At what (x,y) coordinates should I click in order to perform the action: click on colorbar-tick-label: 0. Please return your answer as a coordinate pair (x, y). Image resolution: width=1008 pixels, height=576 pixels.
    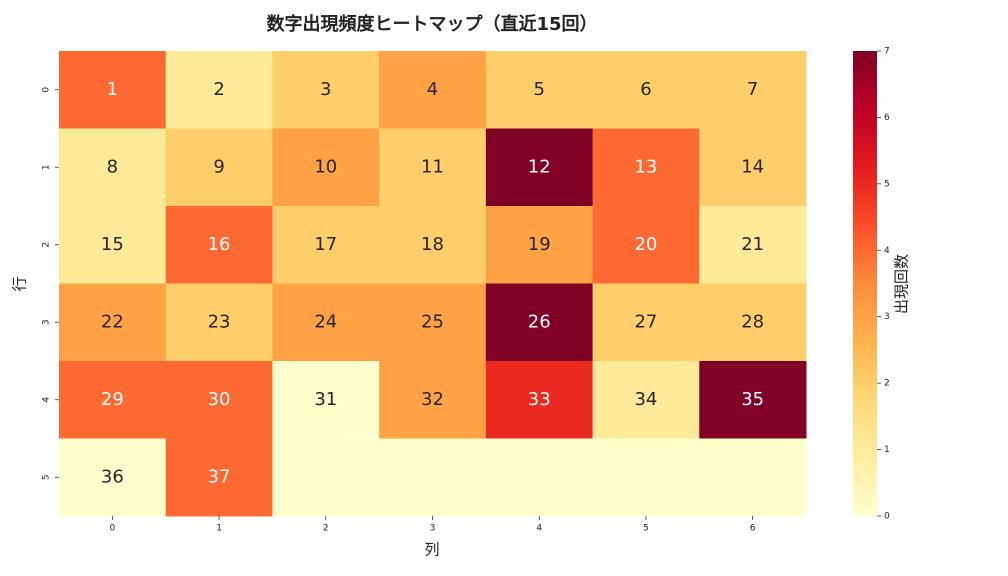
    Looking at the image, I should click on (887, 517).